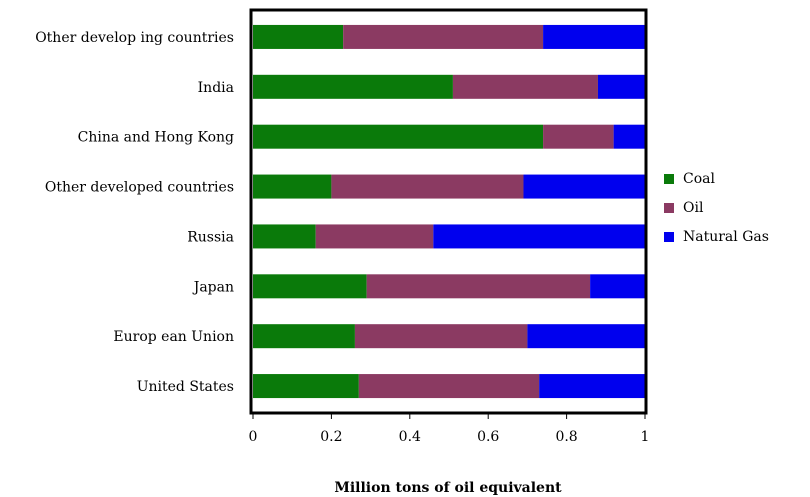 This screenshot has width=810, height=497. What do you see at coordinates (213, 287) in the screenshot?
I see `category-label: Japan` at bounding box center [213, 287].